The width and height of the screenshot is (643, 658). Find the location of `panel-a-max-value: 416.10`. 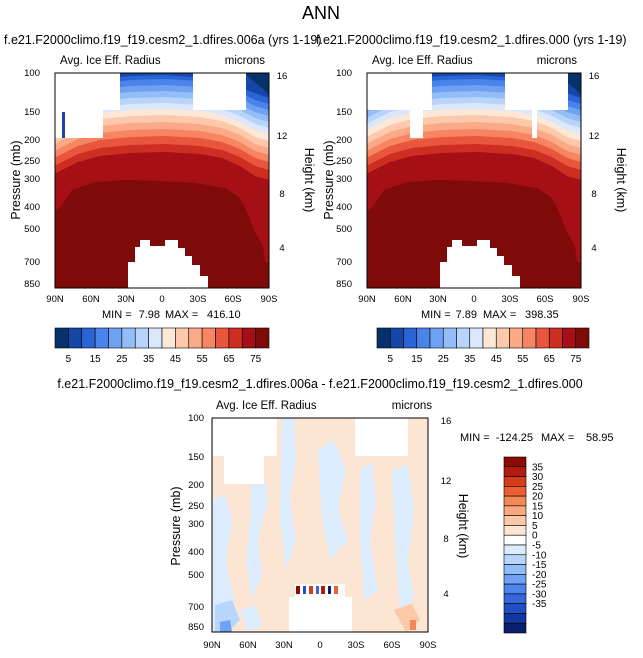

panel-a-max-value: 416.10 is located at coordinates (224, 315).